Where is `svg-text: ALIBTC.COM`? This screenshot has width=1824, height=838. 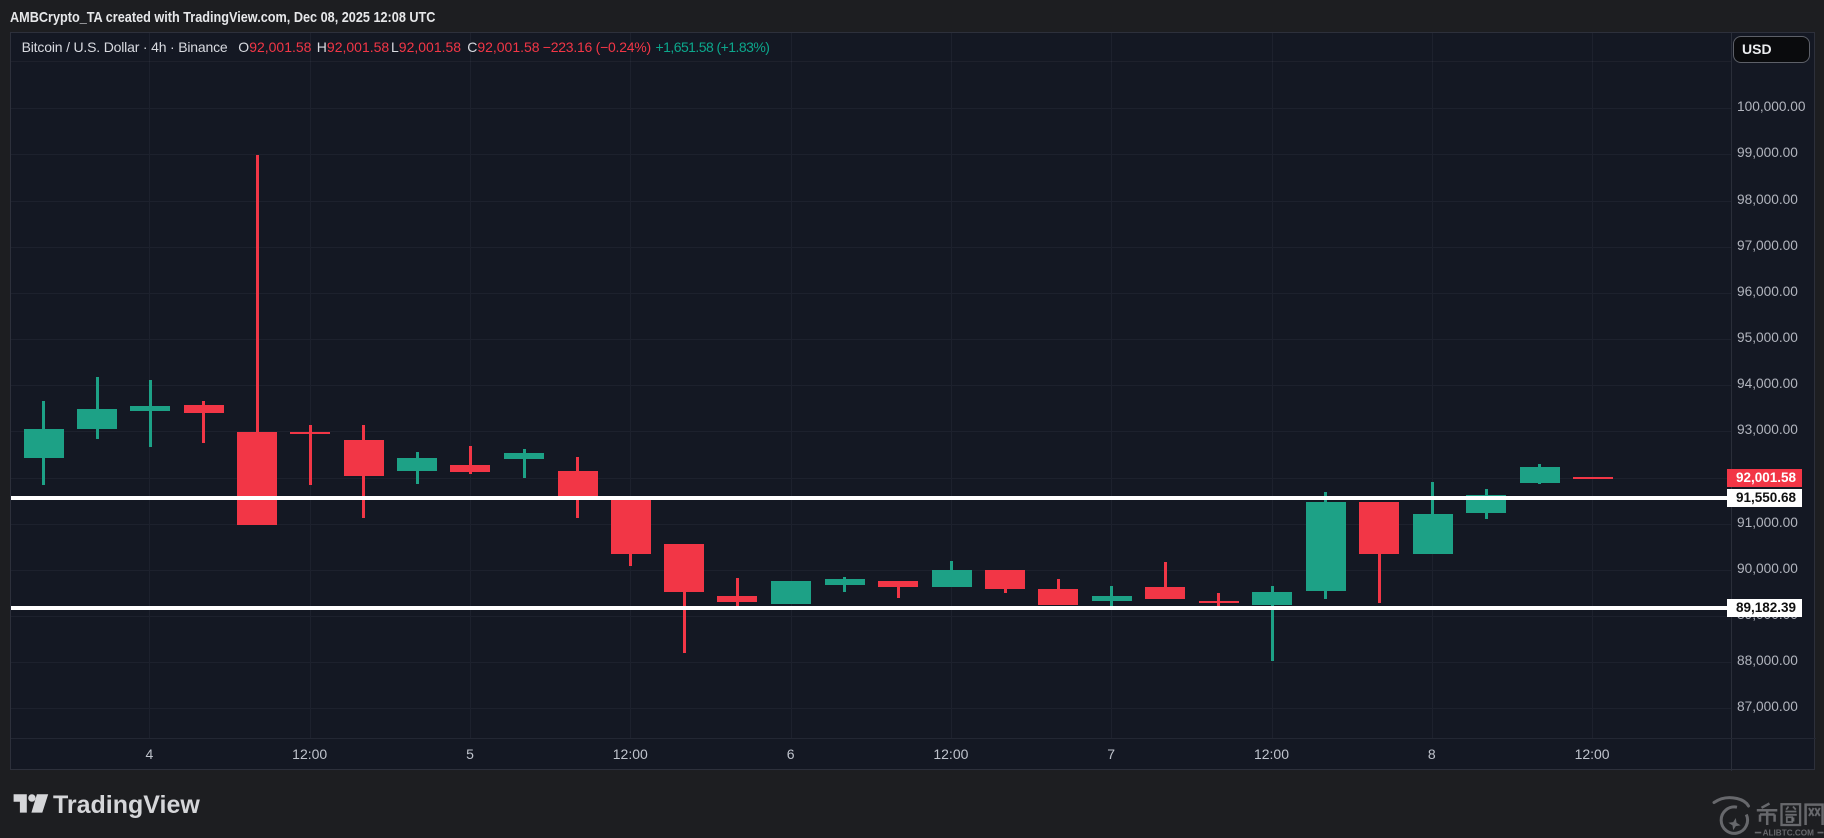
svg-text: ALIBTC.COM is located at coordinates (1789, 832).